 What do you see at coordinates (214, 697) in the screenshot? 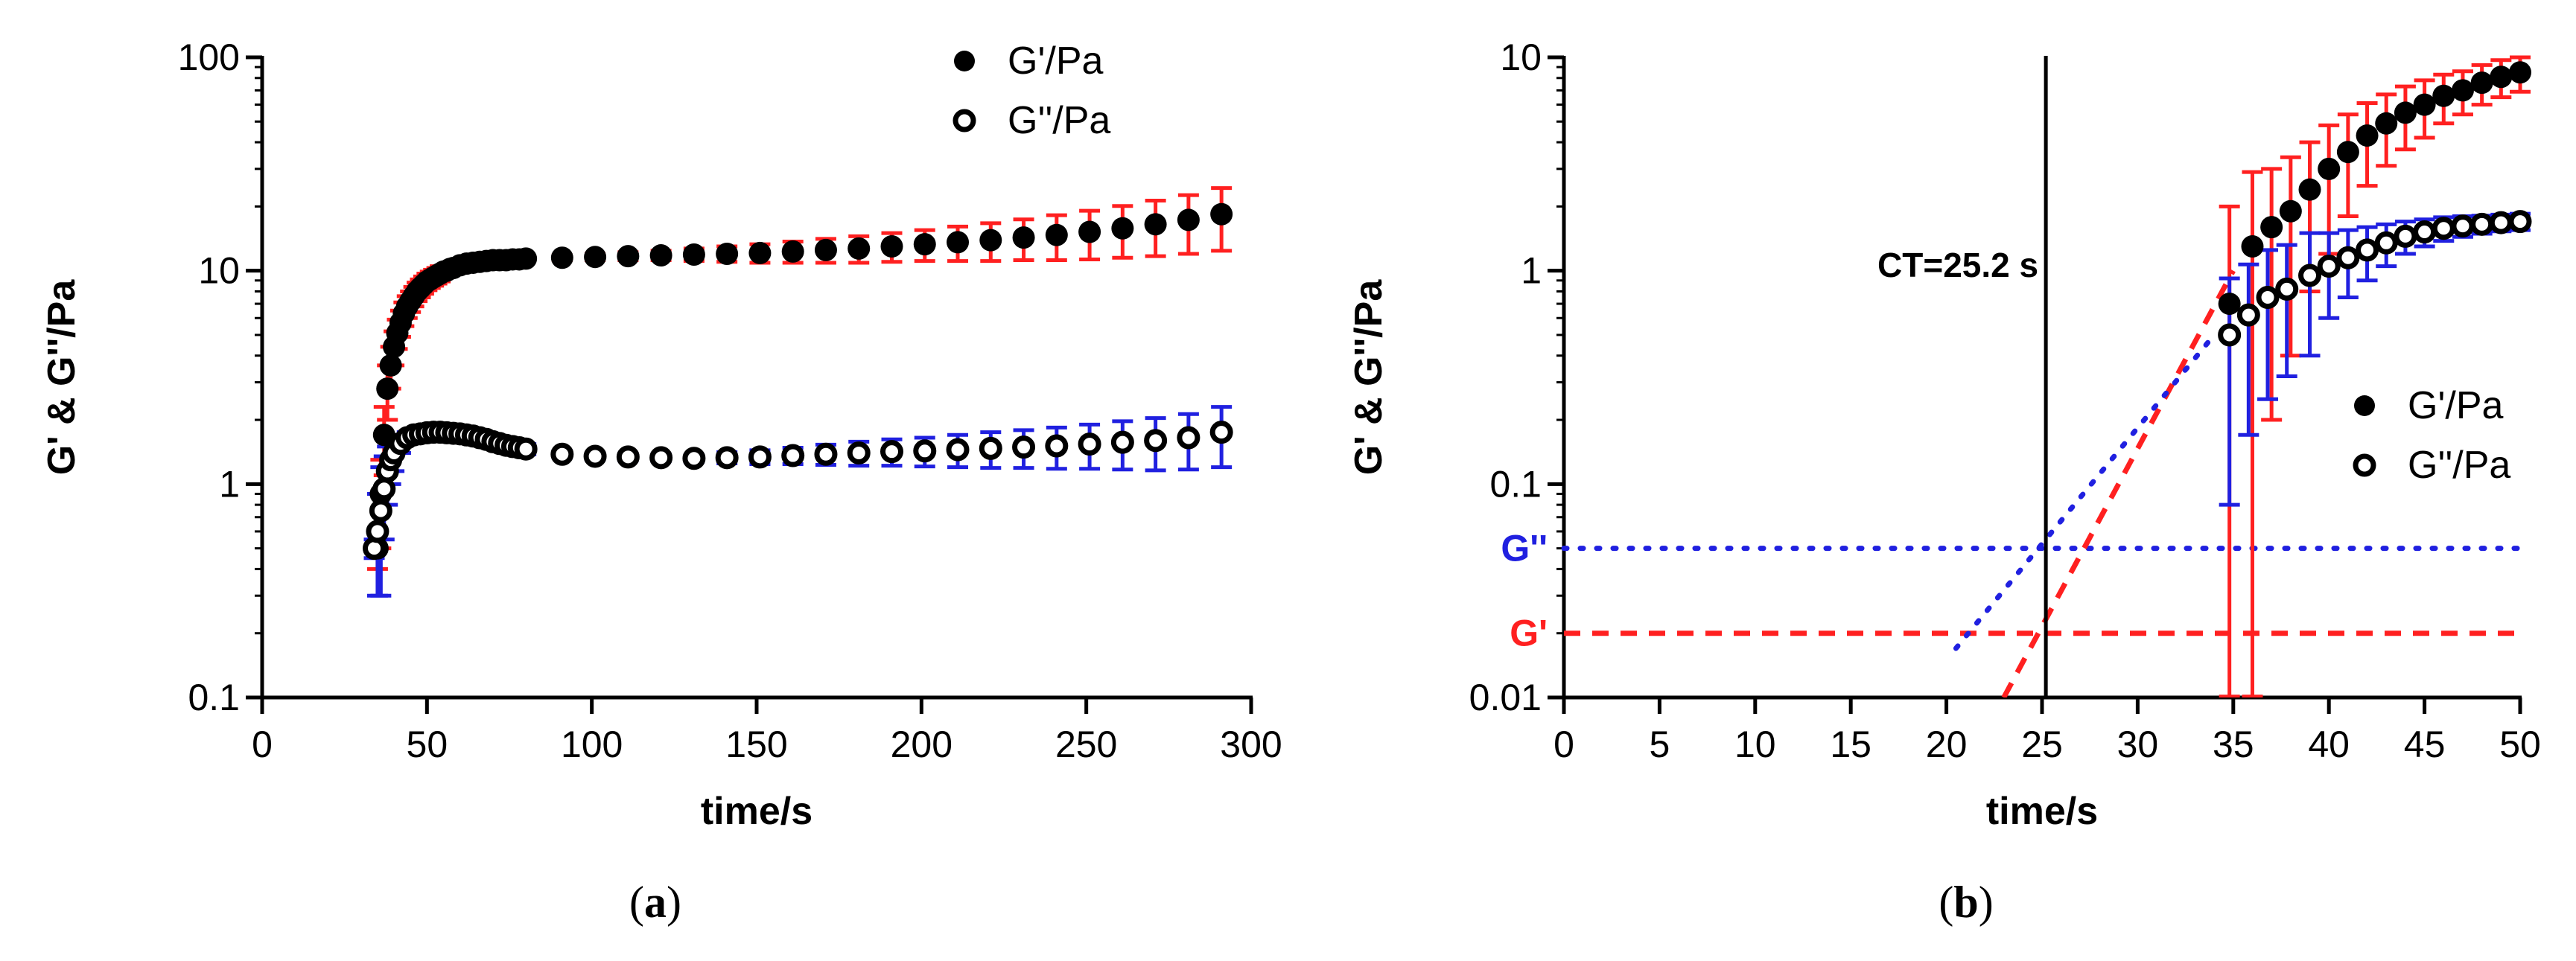
I see `panel-a-y-tick-label: 0.1` at bounding box center [214, 697].